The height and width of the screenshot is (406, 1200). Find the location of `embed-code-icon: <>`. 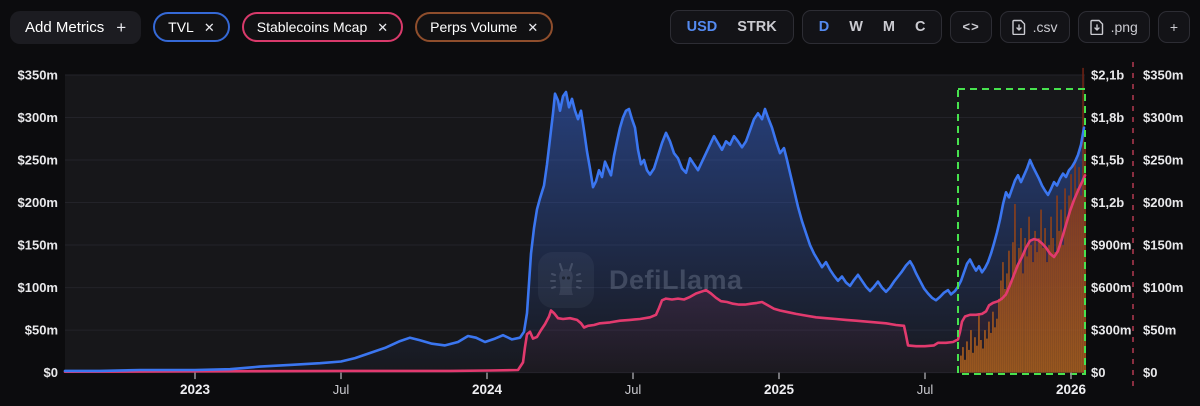

embed-code-icon: <> is located at coordinates (971, 26).